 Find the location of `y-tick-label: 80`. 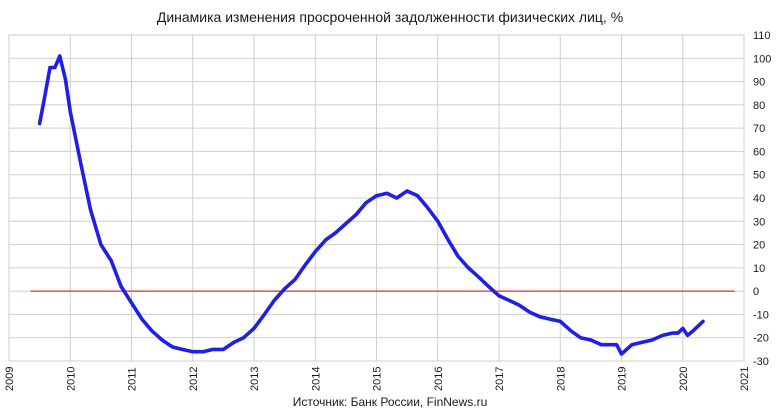

y-tick-label: 80 is located at coordinates (759, 106).